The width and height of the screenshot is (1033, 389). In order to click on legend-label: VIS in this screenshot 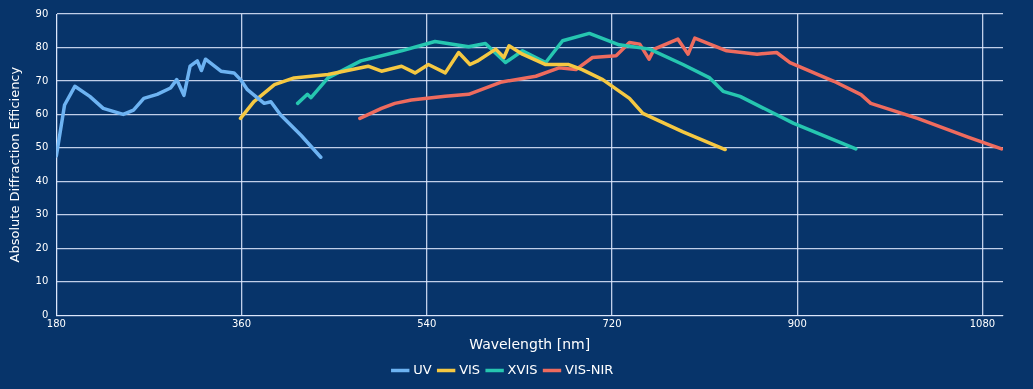, I will do `click(470, 369)`.